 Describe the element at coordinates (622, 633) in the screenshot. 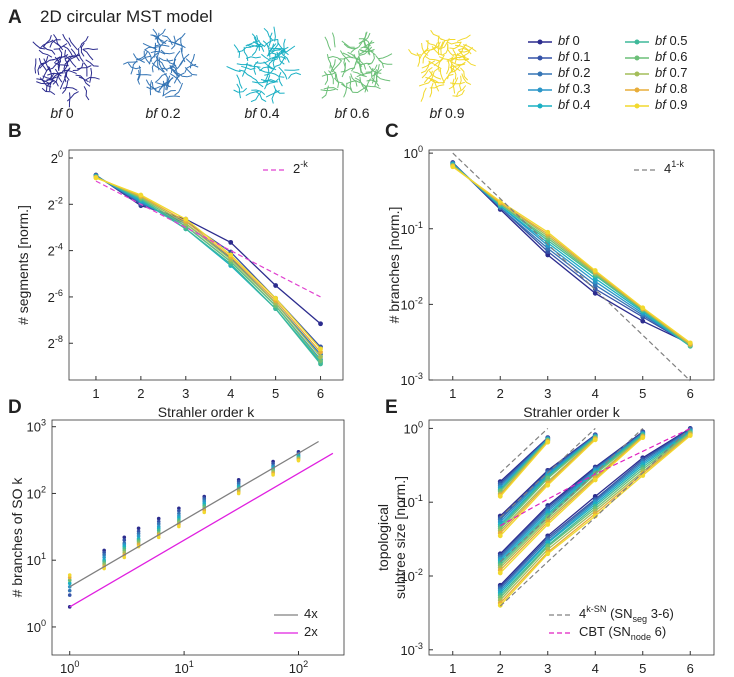

I see `legend-label: CBT (SNnode 6)` at that location.